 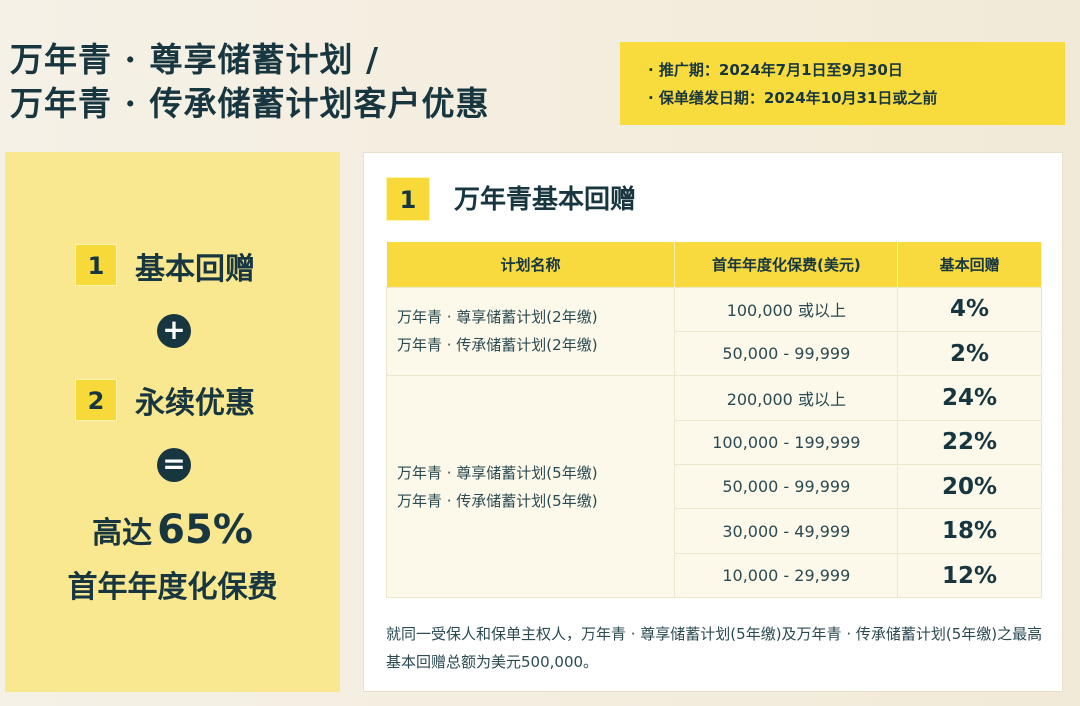 I want to click on step-2-badge: 2, so click(x=96, y=400).